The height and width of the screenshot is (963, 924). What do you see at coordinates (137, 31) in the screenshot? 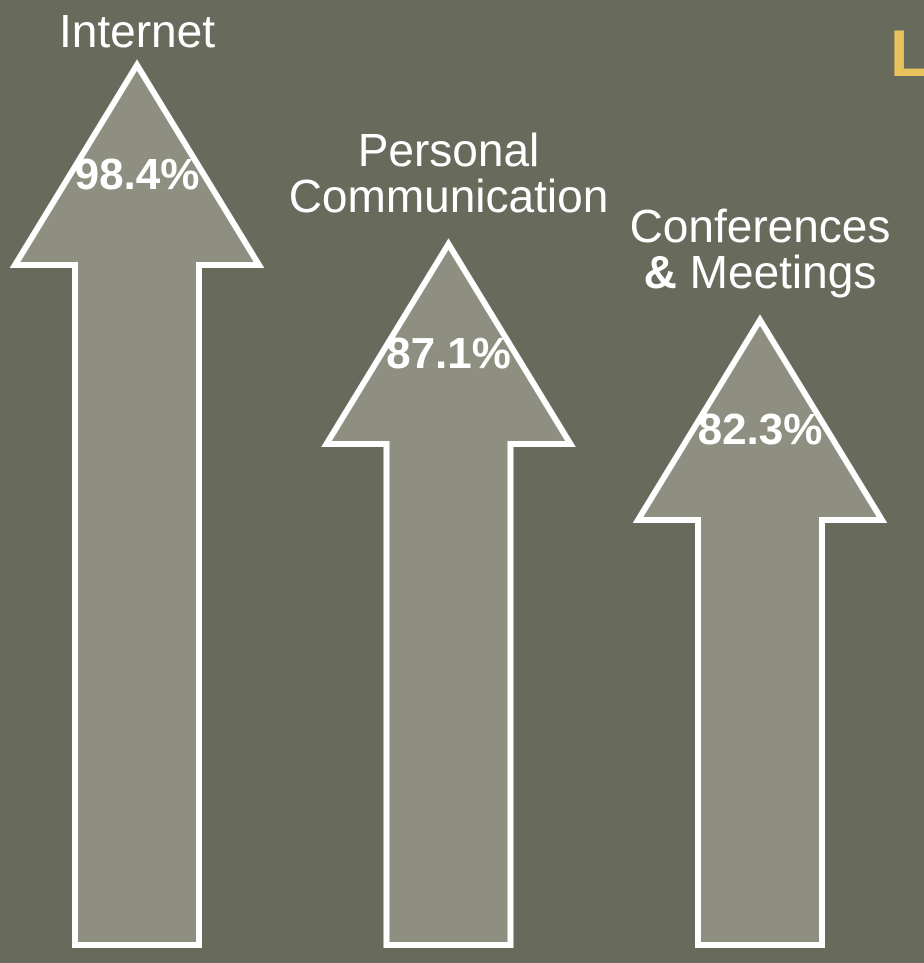
I see `category-label: Internet` at bounding box center [137, 31].